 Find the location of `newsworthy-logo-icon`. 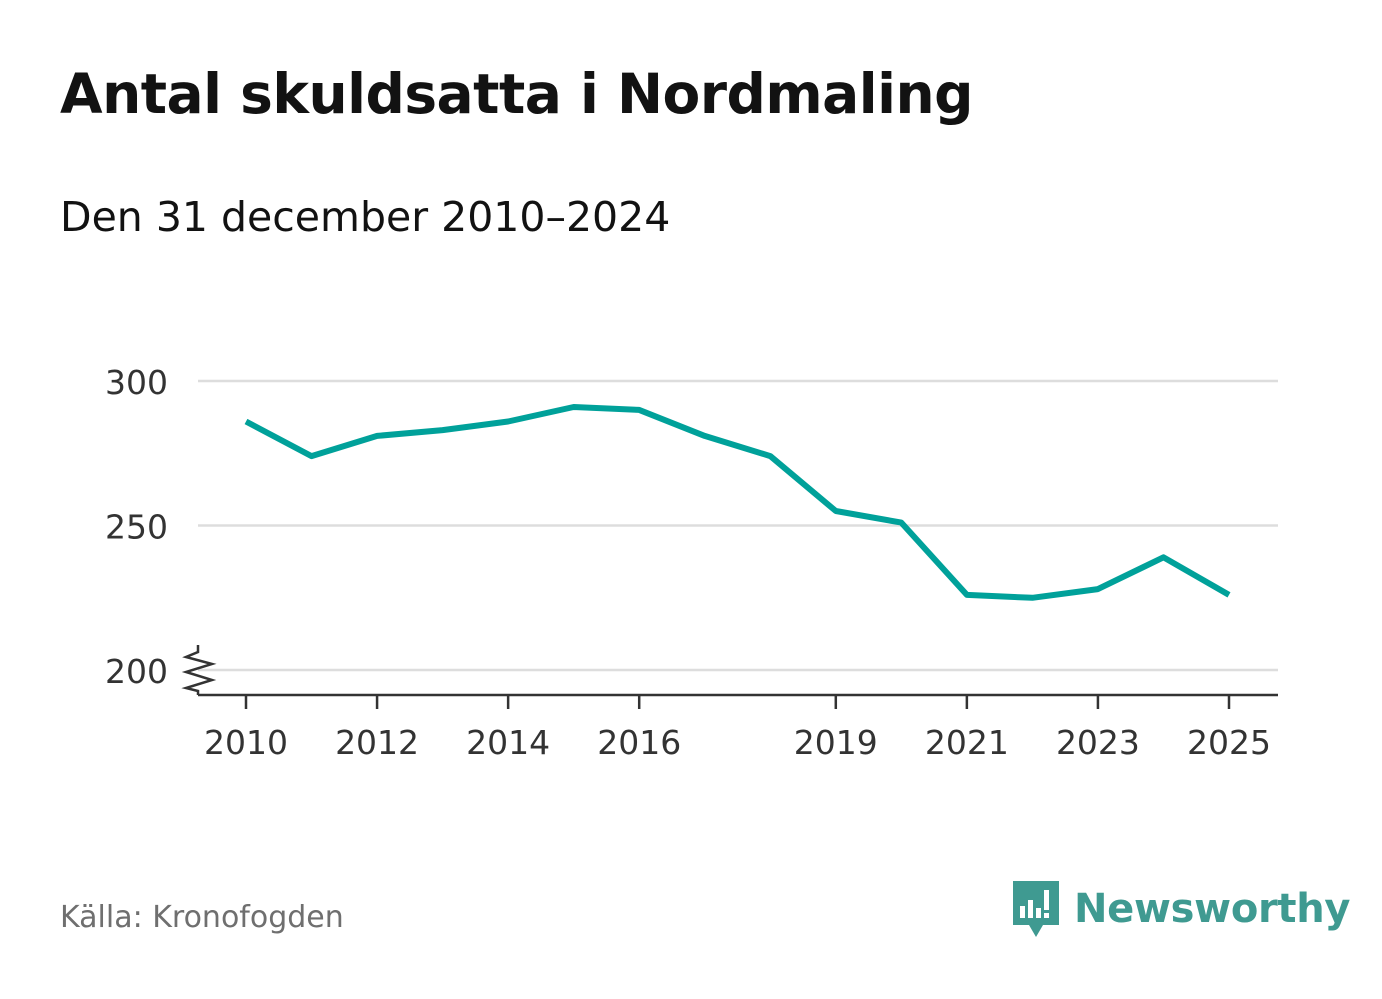

newsworthy-logo-icon is located at coordinates (1036, 909).